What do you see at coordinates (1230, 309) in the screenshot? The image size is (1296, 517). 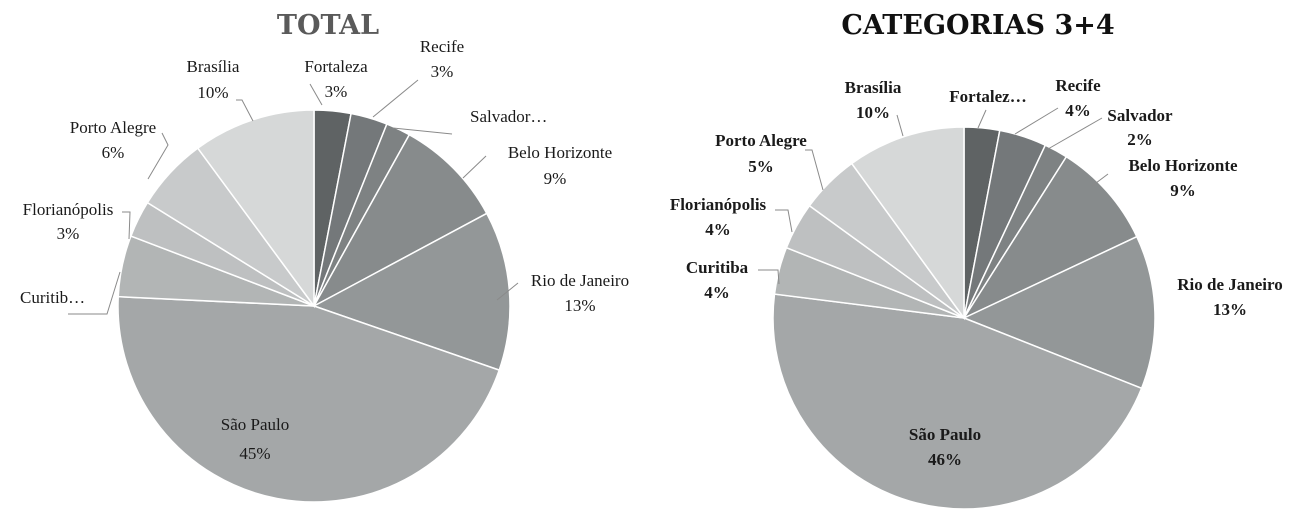 I see `slice-value-1-4: 13%` at bounding box center [1230, 309].